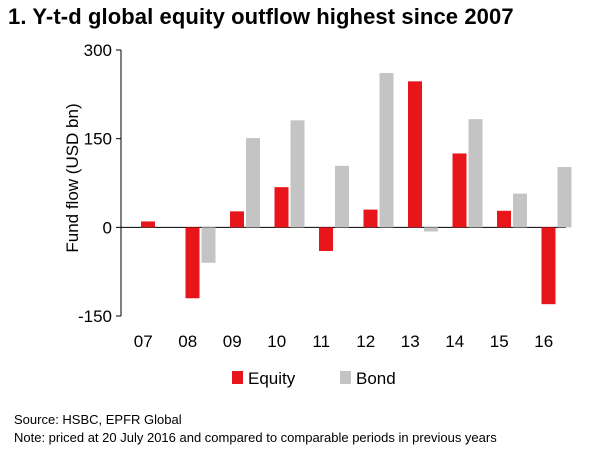 The image size is (600, 470). Describe the element at coordinates (499, 341) in the screenshot. I see `x-tick-label-15: 15` at that location.